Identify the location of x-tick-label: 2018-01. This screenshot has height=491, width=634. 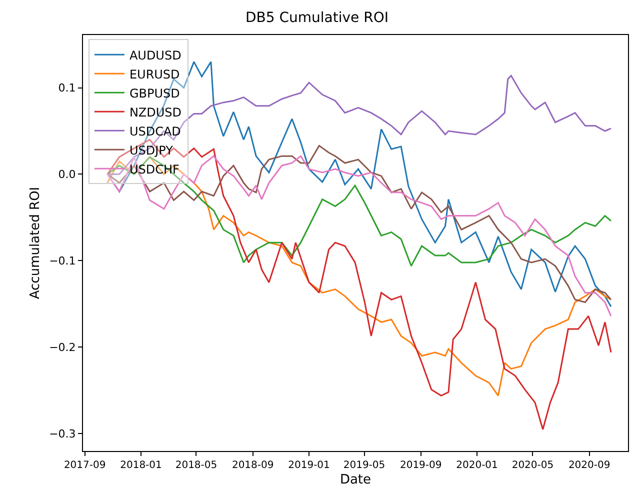
(141, 465).